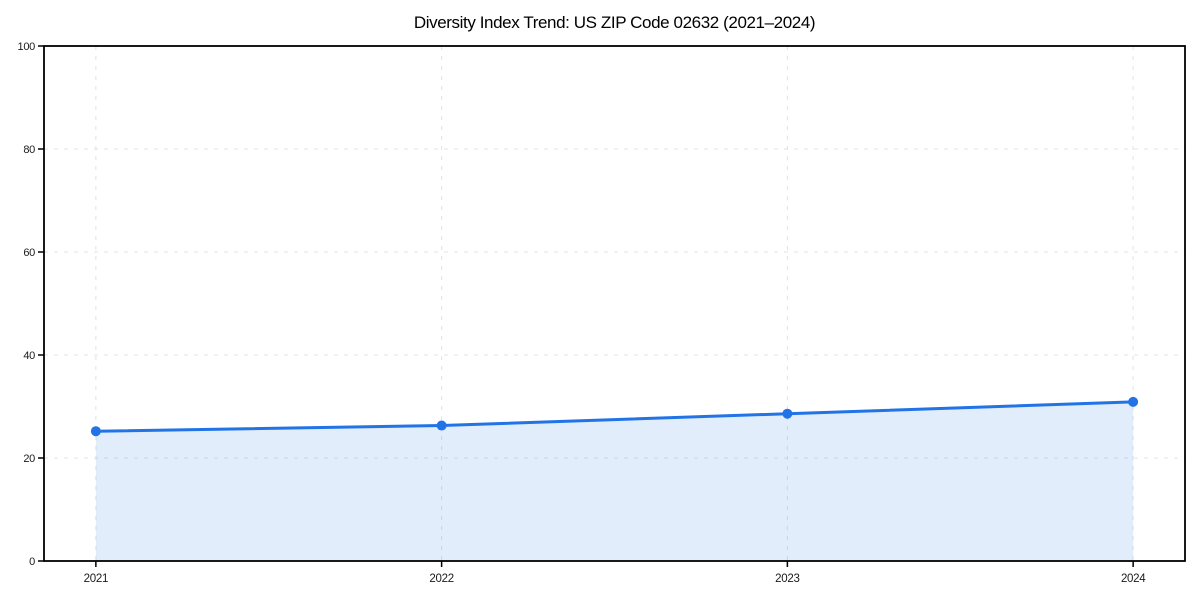 The height and width of the screenshot is (600, 1200). I want to click on y-tick-label: 60, so click(29, 253).